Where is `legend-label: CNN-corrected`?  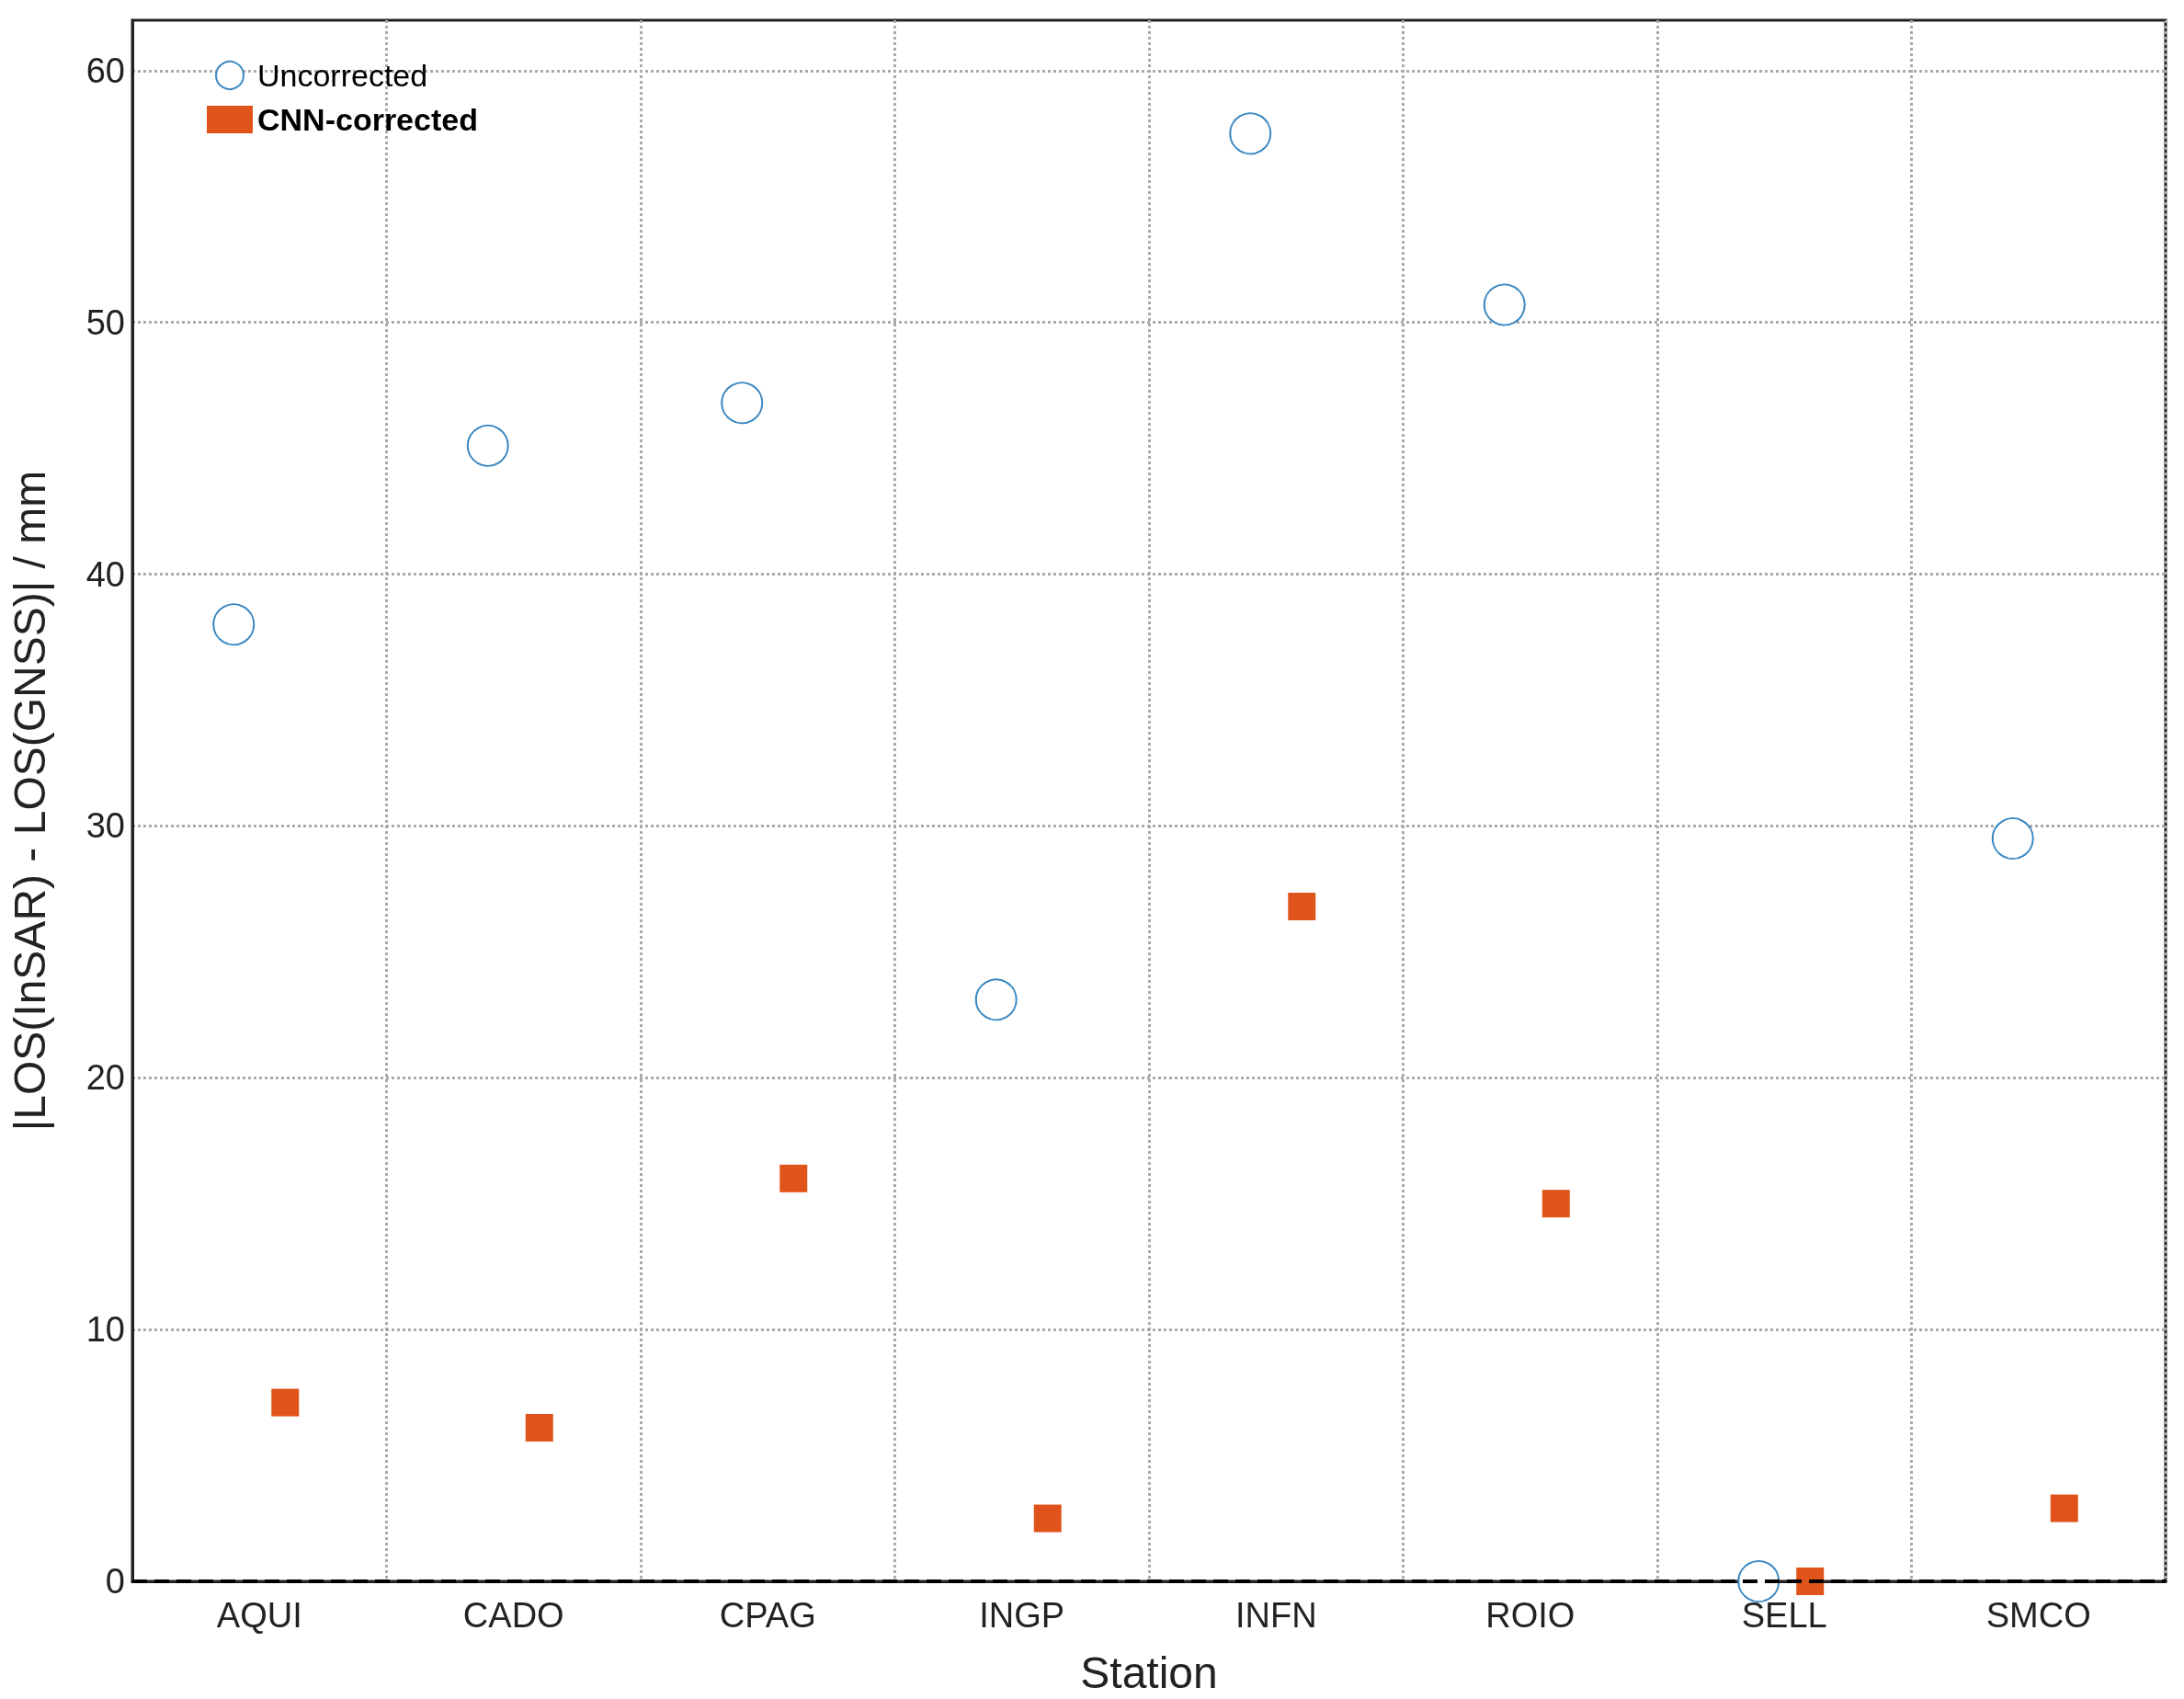 legend-label: CNN-corrected is located at coordinates (367, 119).